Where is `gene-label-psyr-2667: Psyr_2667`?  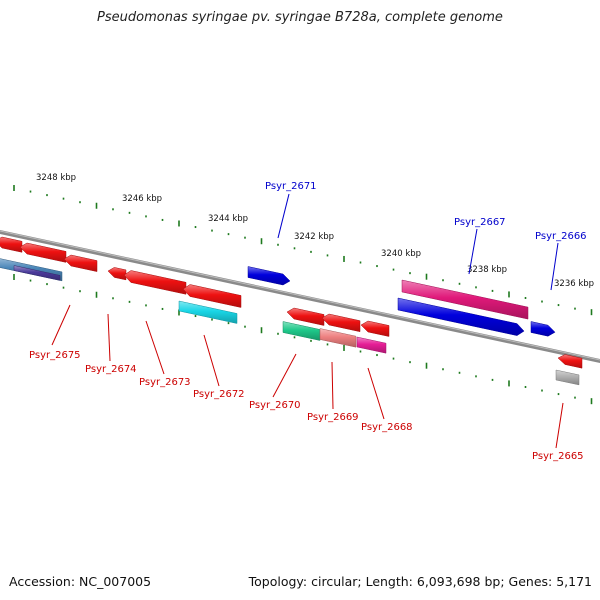 gene-label-psyr-2667: Psyr_2667 is located at coordinates (480, 222).